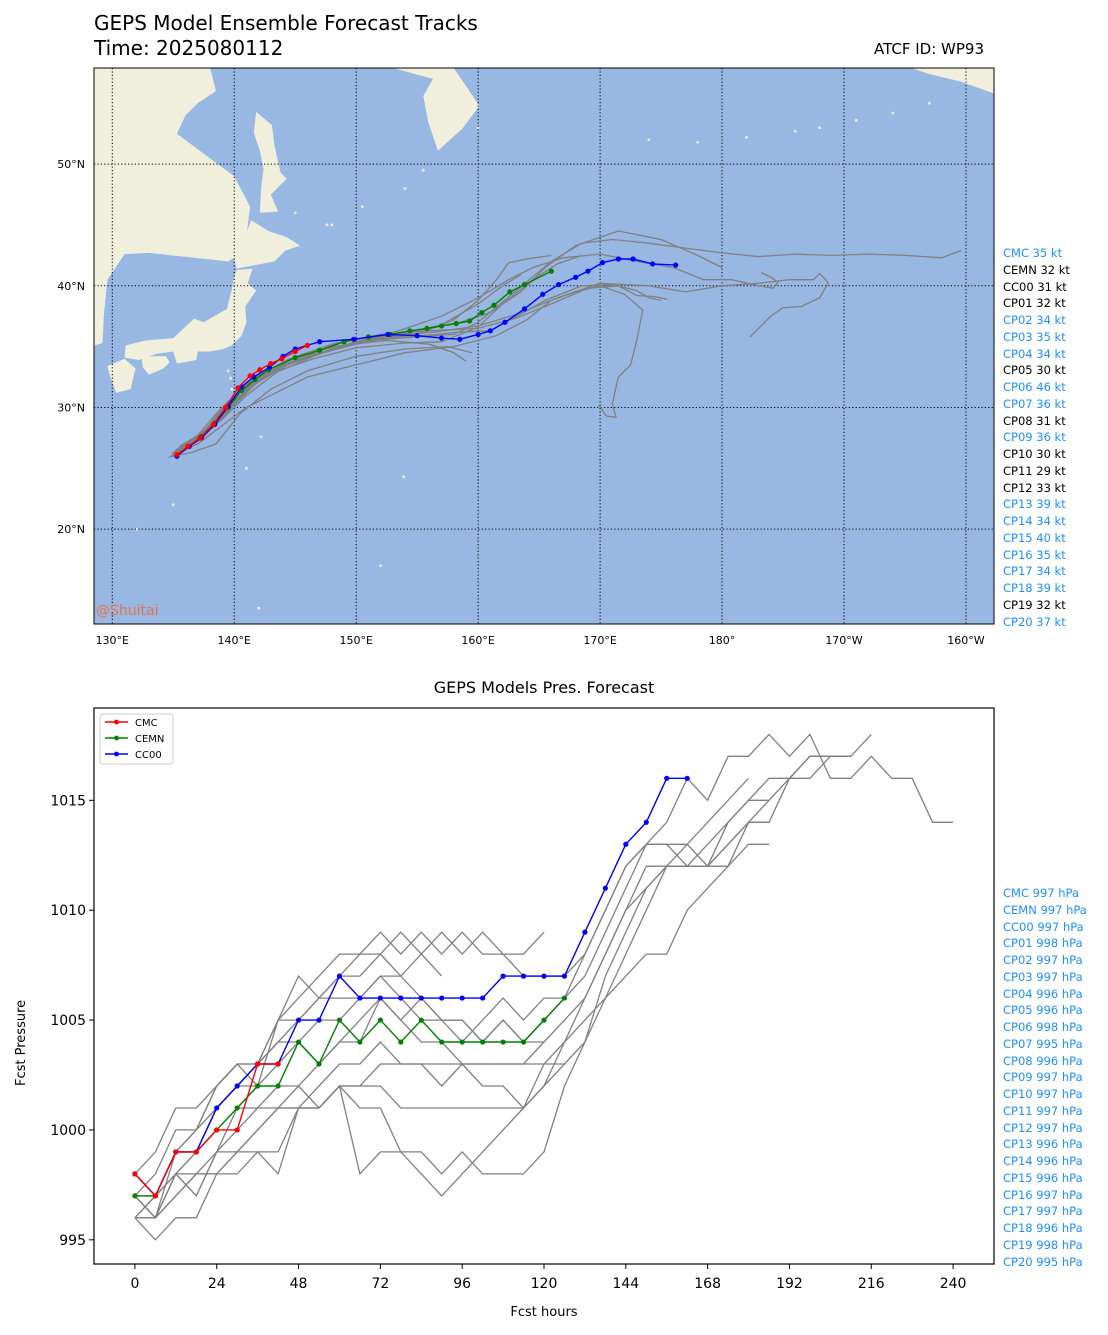 This screenshot has width=1108, height=1335. I want to click on pressure-list-item: CP13 996 hPa, so click(1043, 1144).